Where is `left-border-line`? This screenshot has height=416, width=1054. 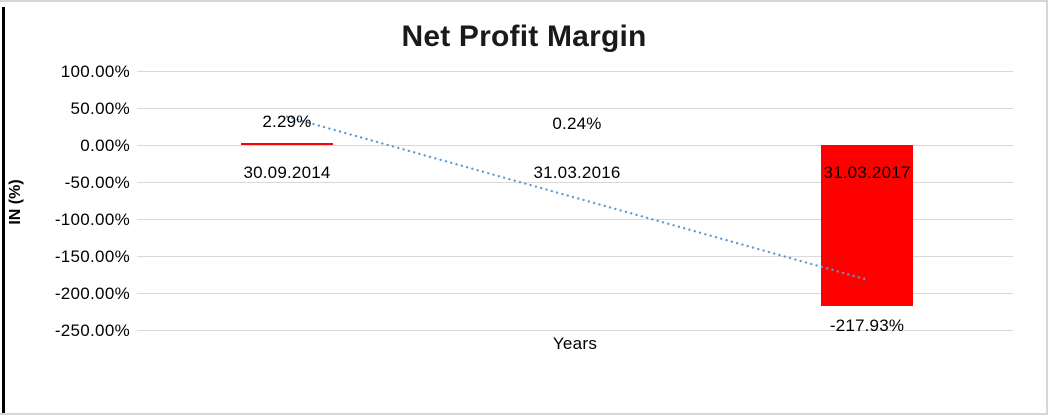 left-border-line is located at coordinates (3, 211).